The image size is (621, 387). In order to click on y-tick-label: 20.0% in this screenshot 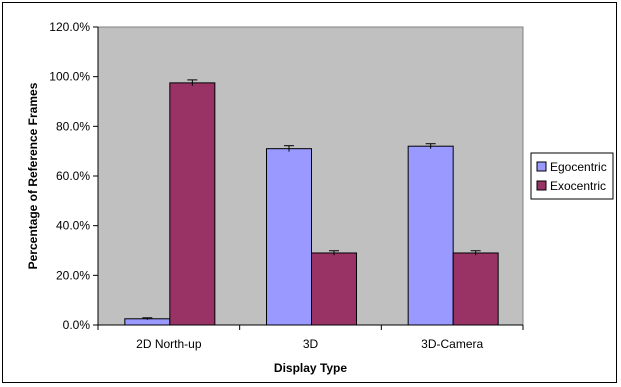, I will do `click(73, 275)`.